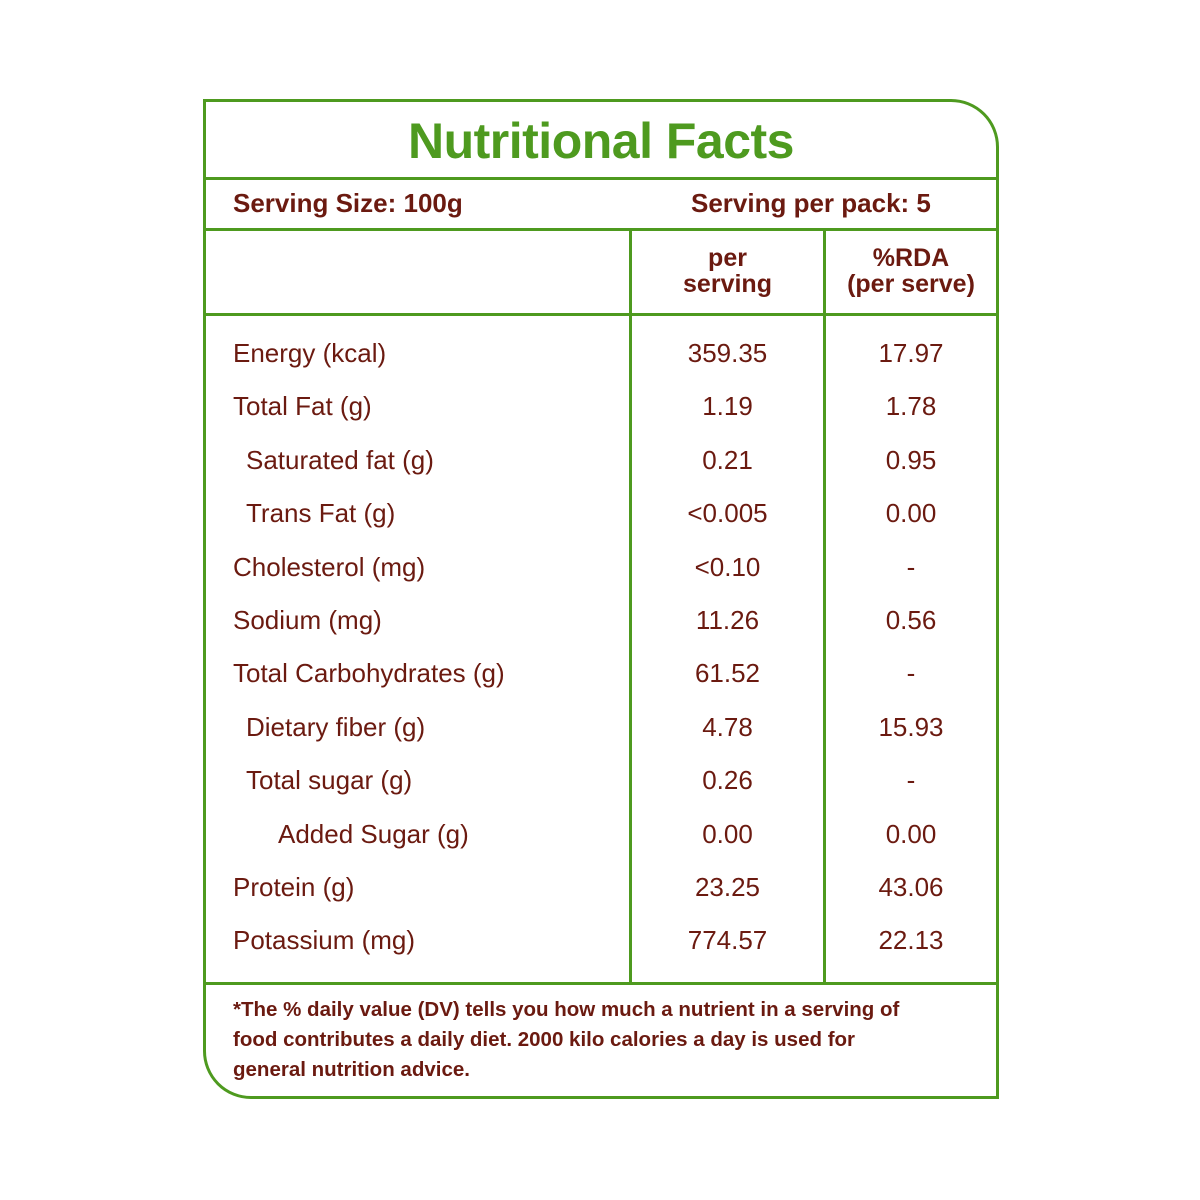 The width and height of the screenshot is (1200, 1200). I want to click on column-header-line: serving, so click(727, 284).